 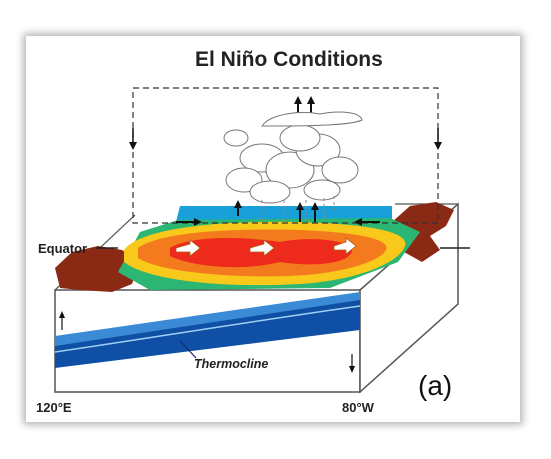 What do you see at coordinates (435, 385) in the screenshot?
I see `panel-label: (a)` at bounding box center [435, 385].